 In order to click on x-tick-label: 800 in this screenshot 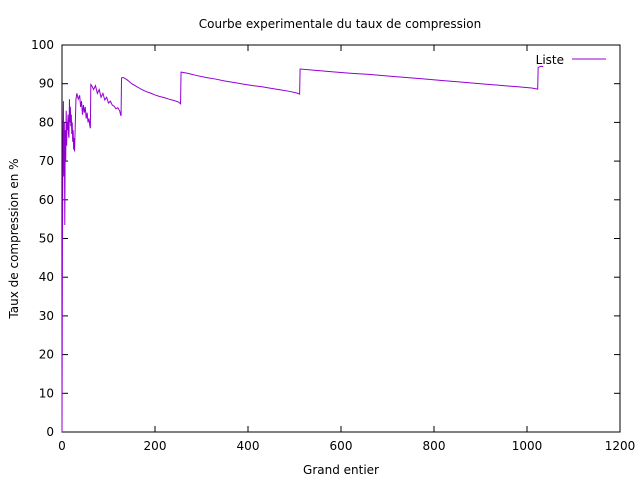, I will do `click(434, 446)`.